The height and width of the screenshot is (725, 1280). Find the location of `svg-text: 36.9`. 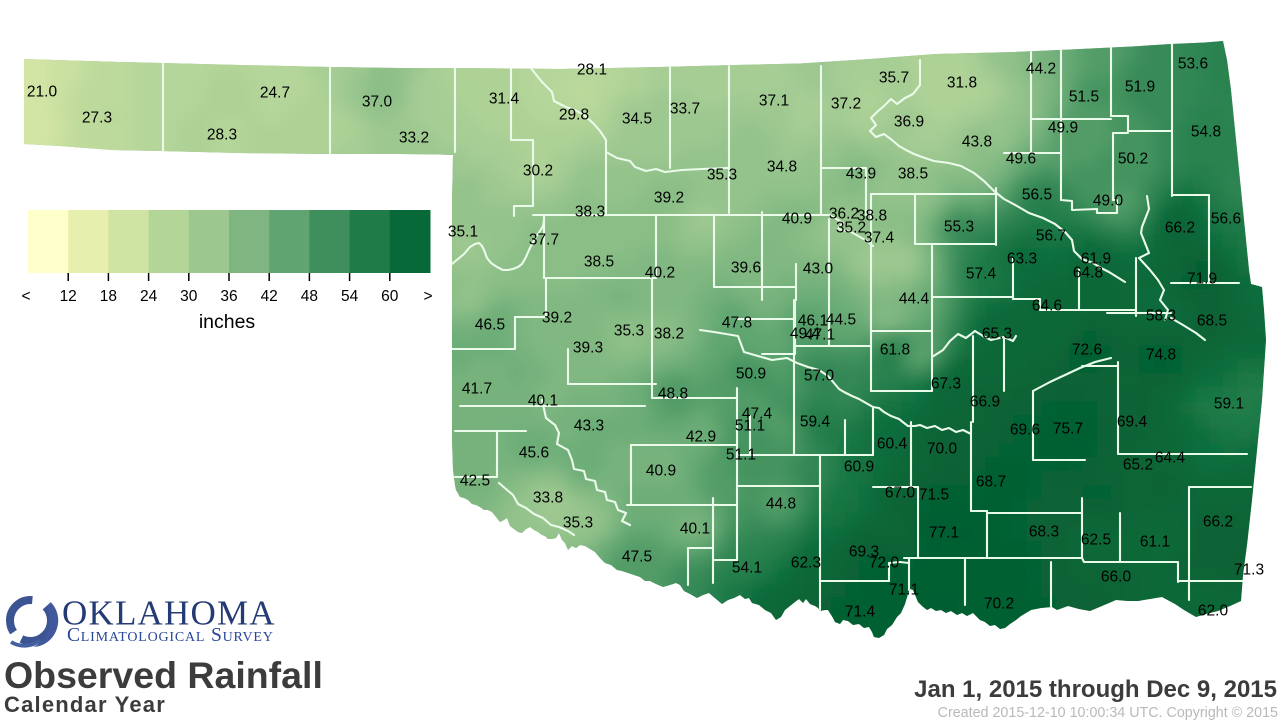

svg-text: 36.9 is located at coordinates (909, 122).